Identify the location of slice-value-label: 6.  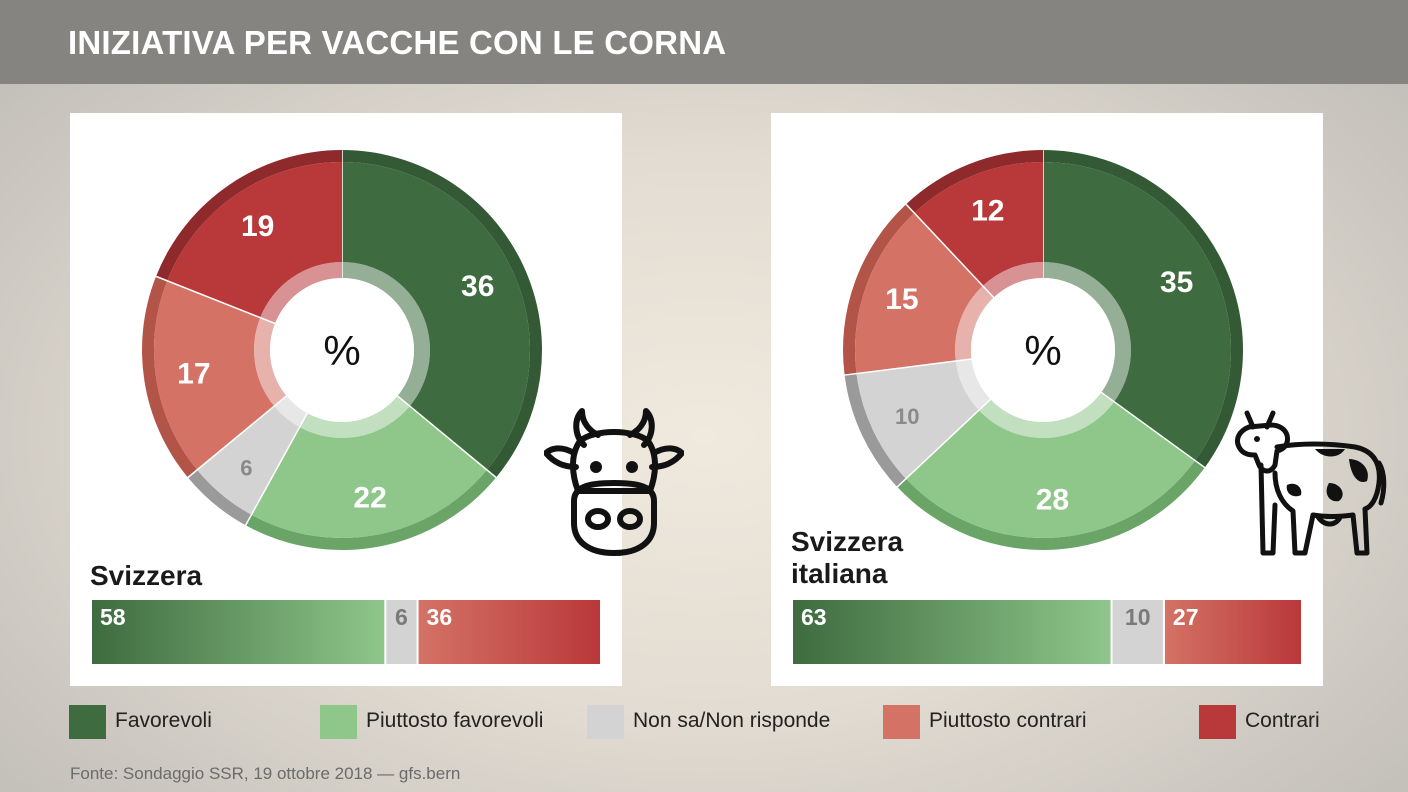
(246, 468).